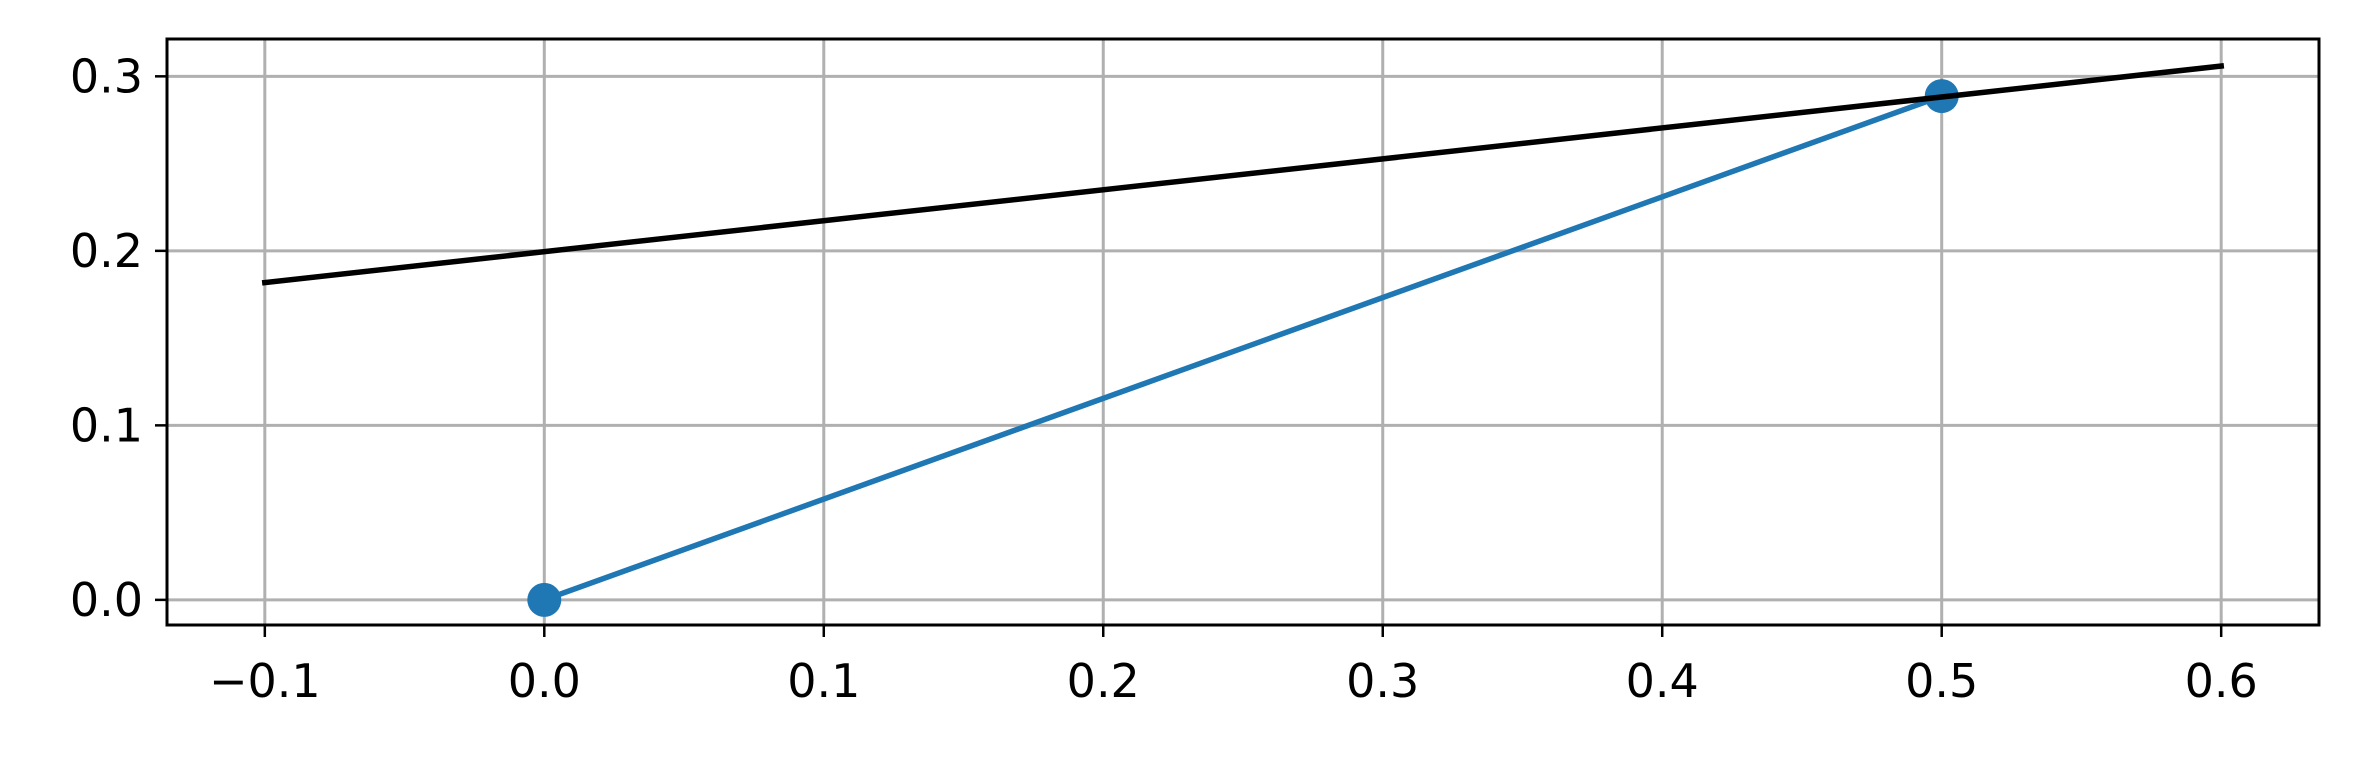  Describe the element at coordinates (106, 600) in the screenshot. I see `y-tick-label: 0.0` at that location.